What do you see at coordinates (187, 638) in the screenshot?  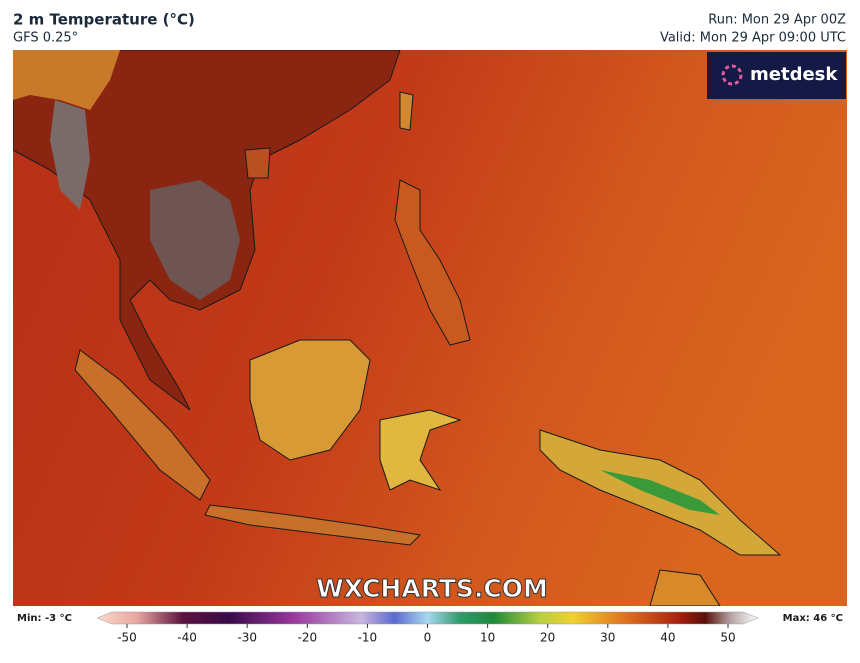 I see `colorbar-tick-label: -40` at bounding box center [187, 638].